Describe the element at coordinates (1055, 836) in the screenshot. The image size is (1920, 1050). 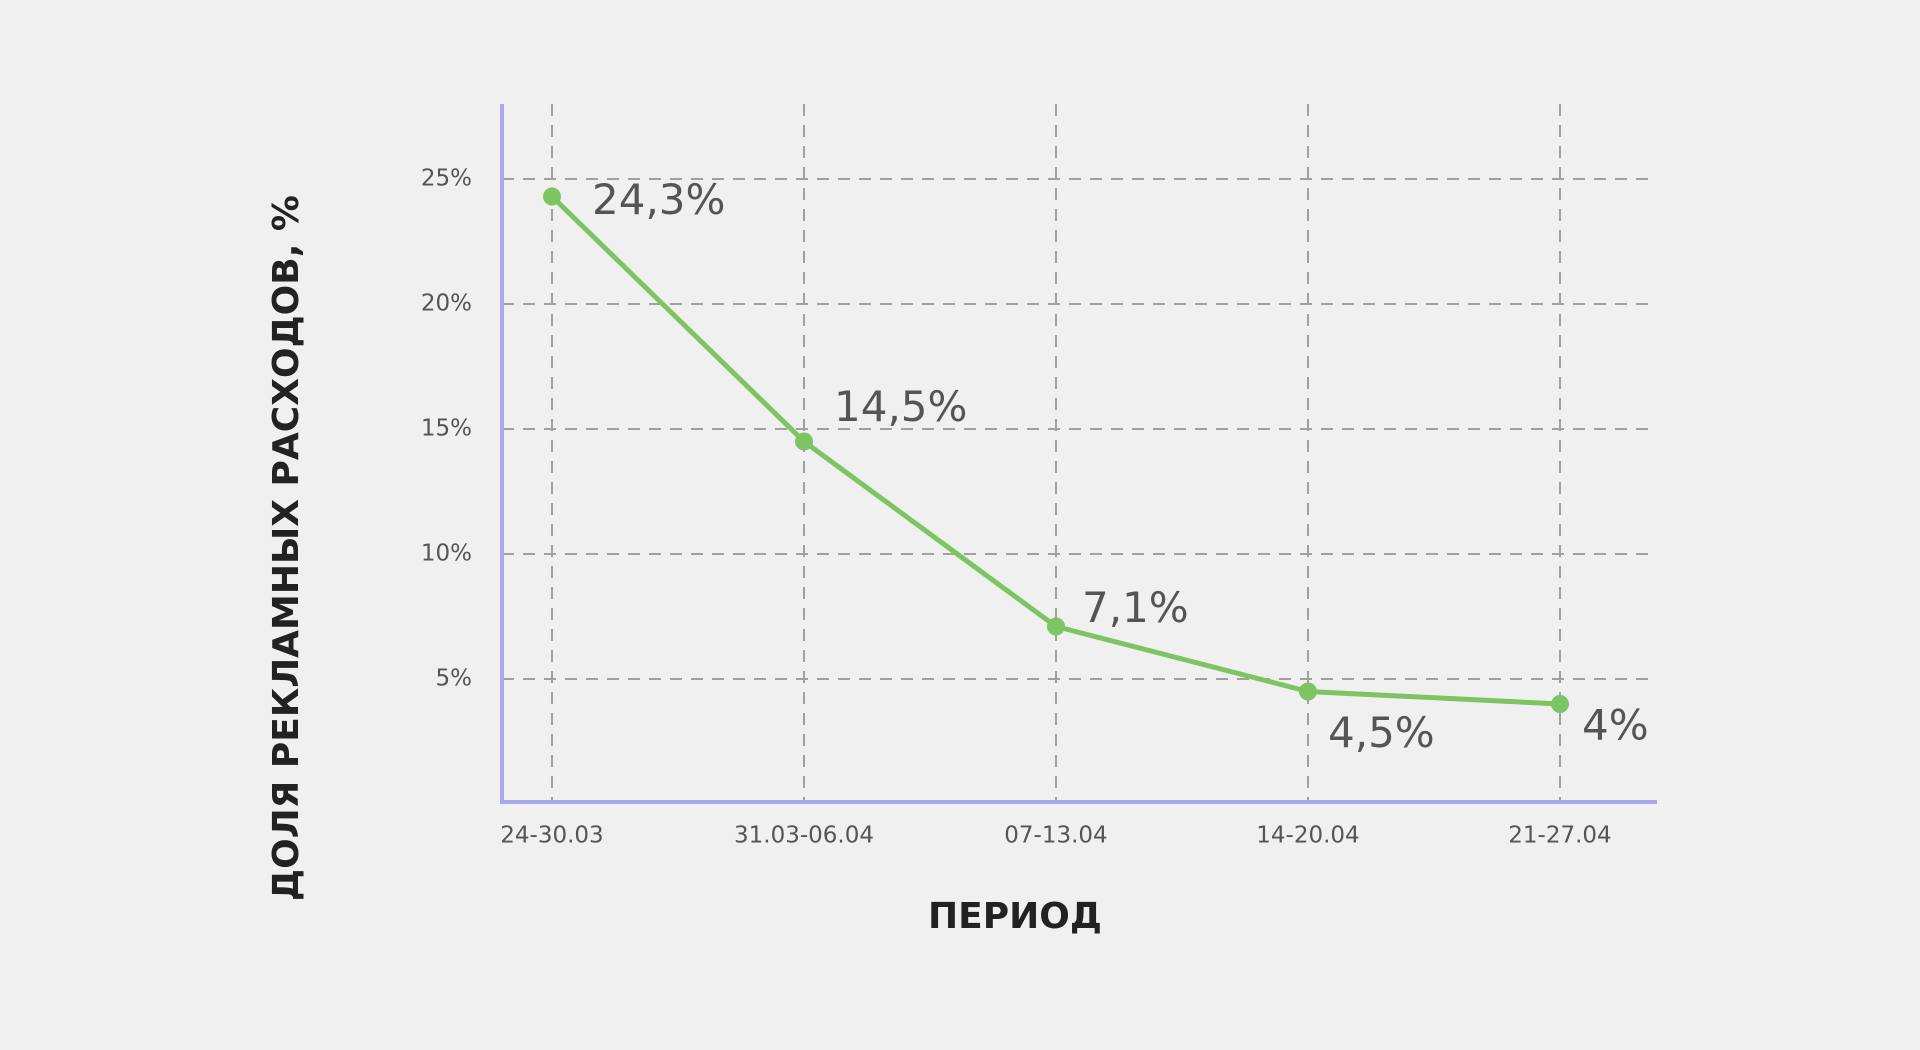
I see `x-tick-label: 07-13.04` at that location.